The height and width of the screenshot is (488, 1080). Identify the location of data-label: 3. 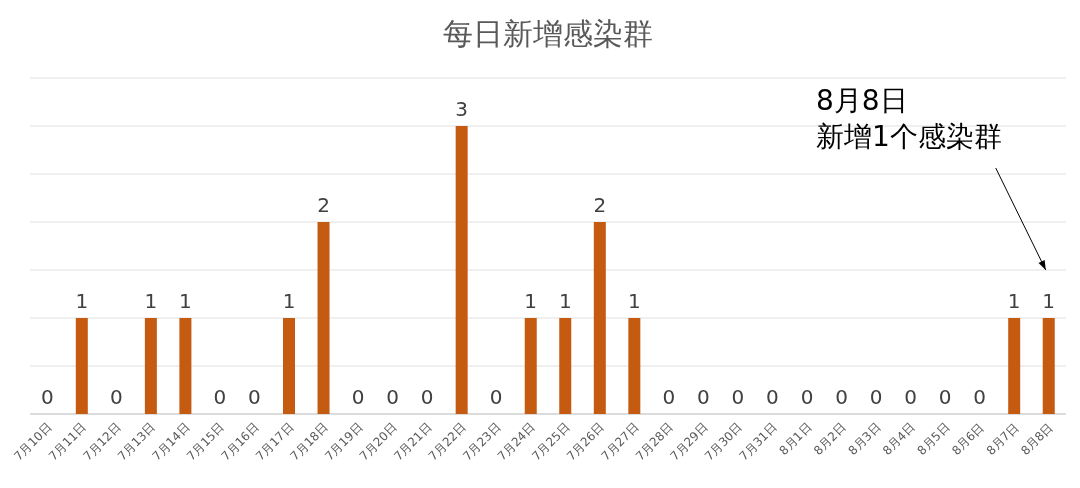
(462, 109).